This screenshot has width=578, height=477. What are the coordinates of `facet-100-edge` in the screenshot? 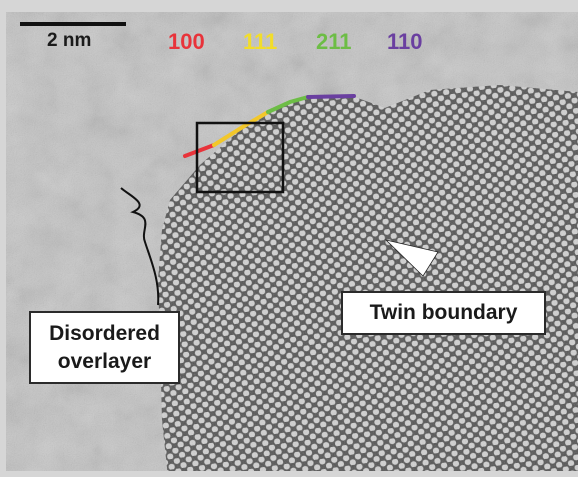 It's located at (199, 150).